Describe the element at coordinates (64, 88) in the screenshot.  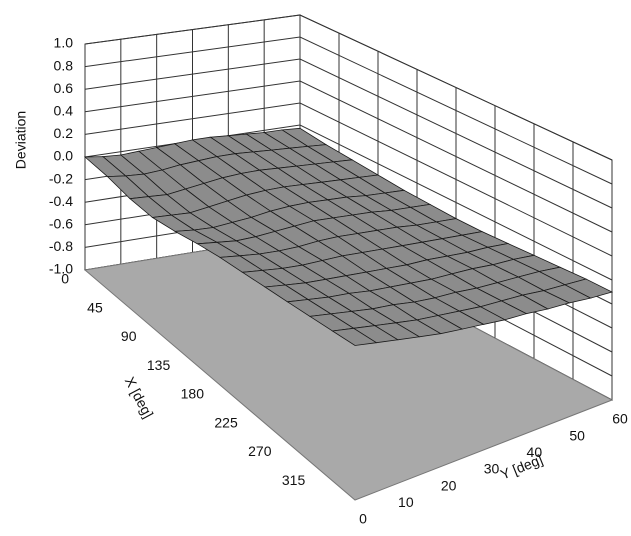
I see `z-tick-label: 0.6` at that location.